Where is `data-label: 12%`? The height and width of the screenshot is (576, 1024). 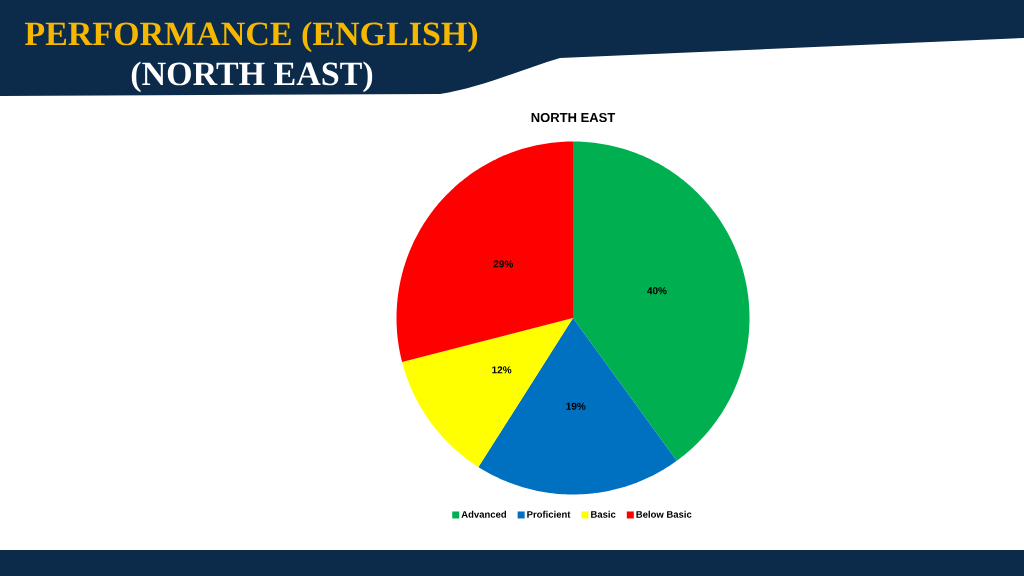 data-label: 12% is located at coordinates (502, 370).